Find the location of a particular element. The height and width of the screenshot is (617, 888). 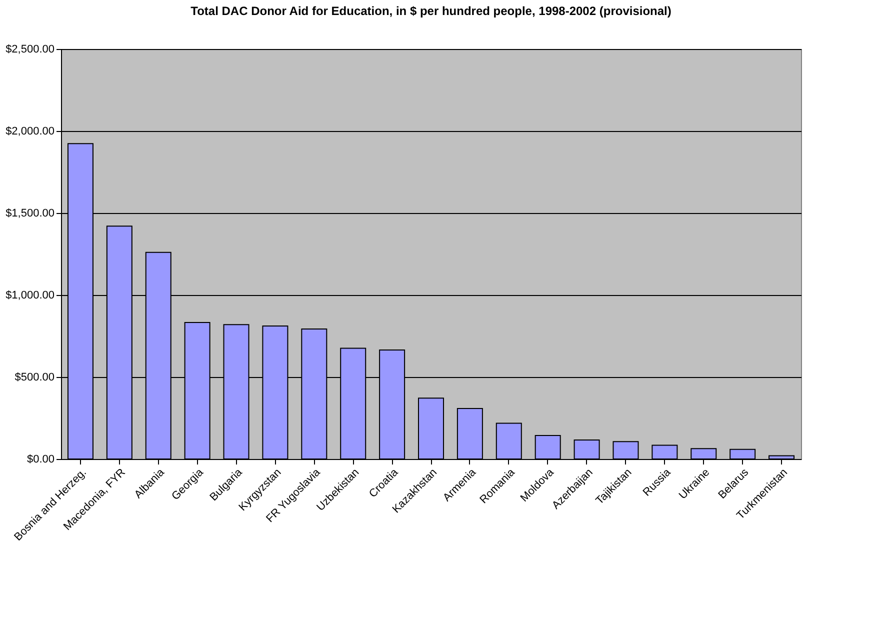

y-tick-label: $2,000.00 is located at coordinates (30, 132).